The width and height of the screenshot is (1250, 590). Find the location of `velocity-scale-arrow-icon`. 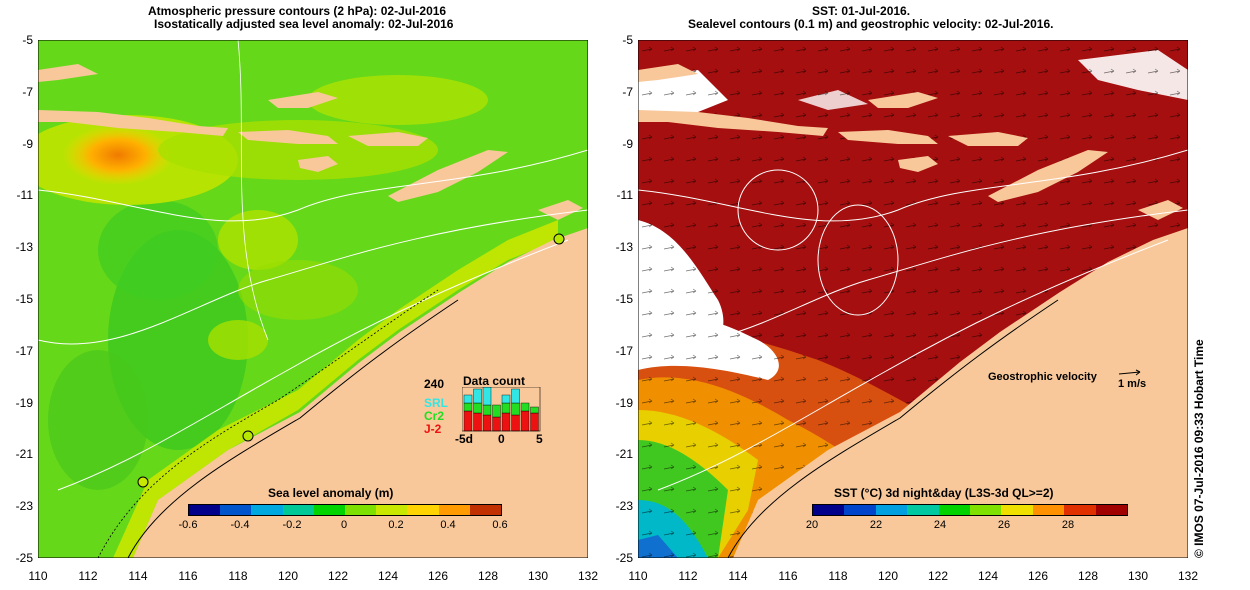

velocity-scale-arrow-icon is located at coordinates (1129, 372).